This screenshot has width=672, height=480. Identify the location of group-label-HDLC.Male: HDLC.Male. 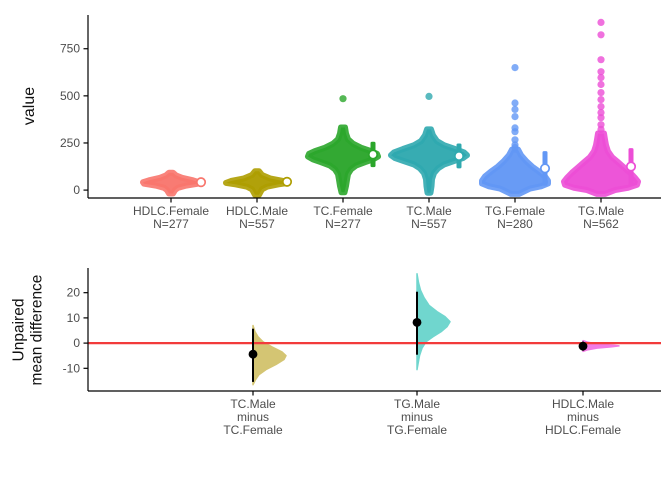
(257, 211).